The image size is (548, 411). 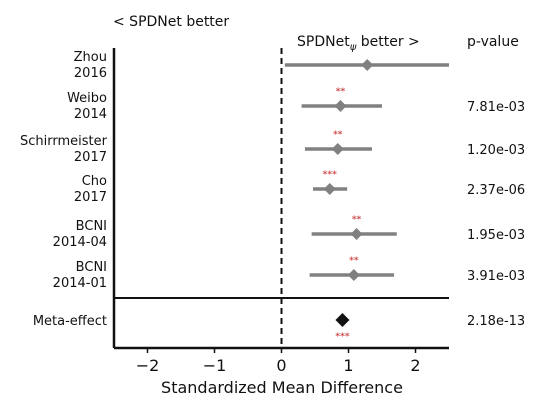 I want to click on p-value: 1.95e-03, so click(x=496, y=235).